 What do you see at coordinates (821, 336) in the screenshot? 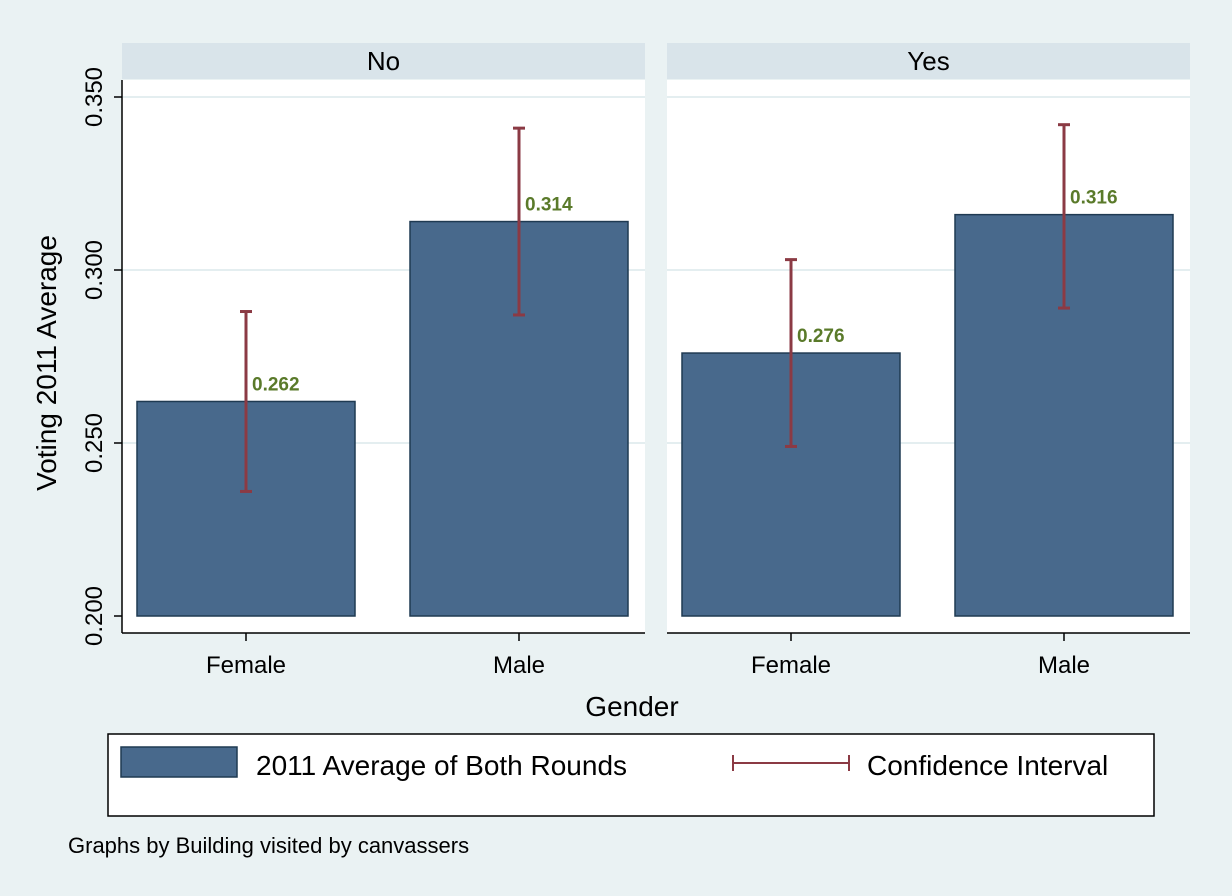
I see `value-label: 0.276` at bounding box center [821, 336].